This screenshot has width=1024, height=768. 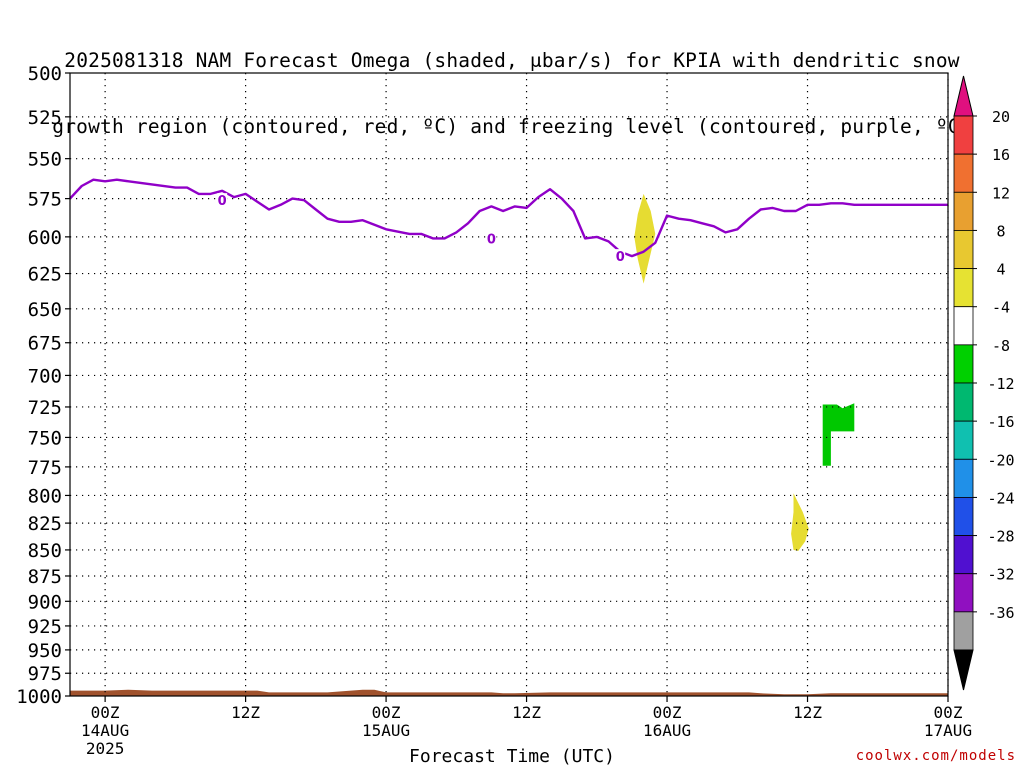 What do you see at coordinates (45, 344) in the screenshot?
I see `y-tick-label: 675` at bounding box center [45, 344].